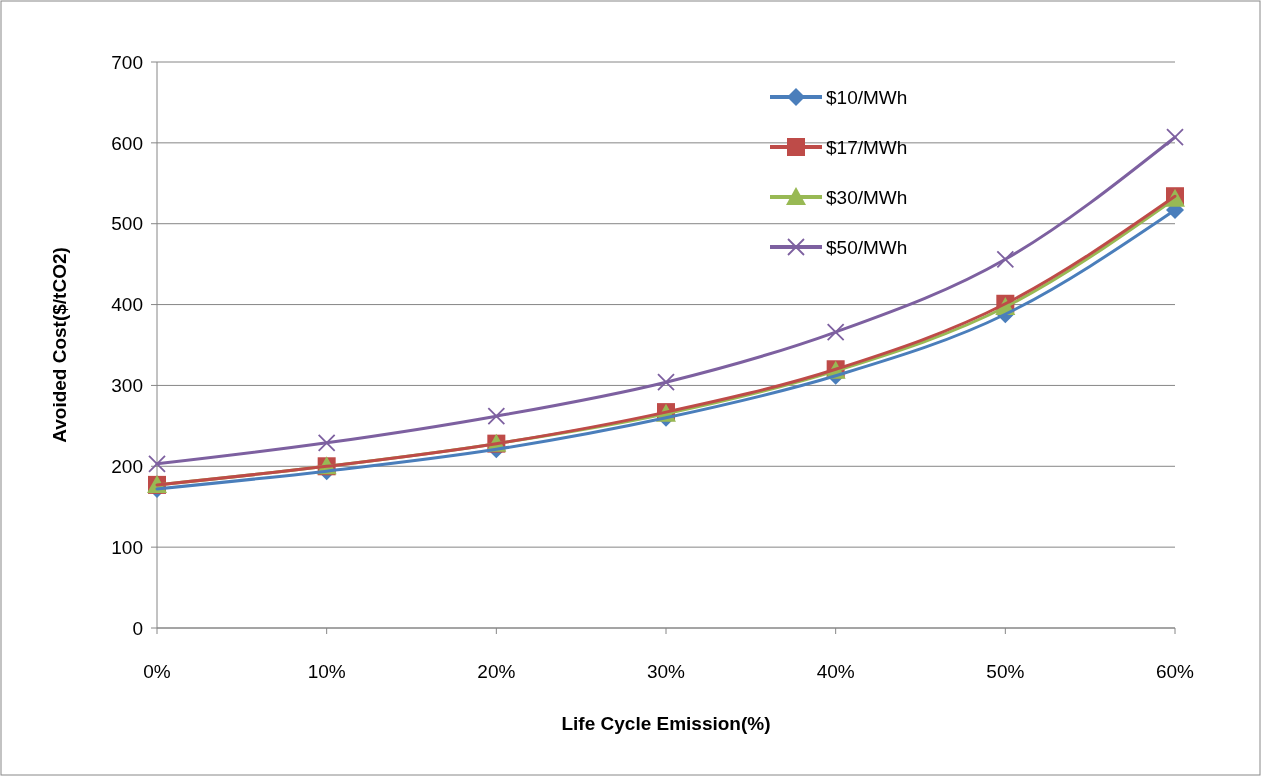 The height and width of the screenshot is (776, 1261). I want to click on x-tick-label: 20%, so click(496, 671).